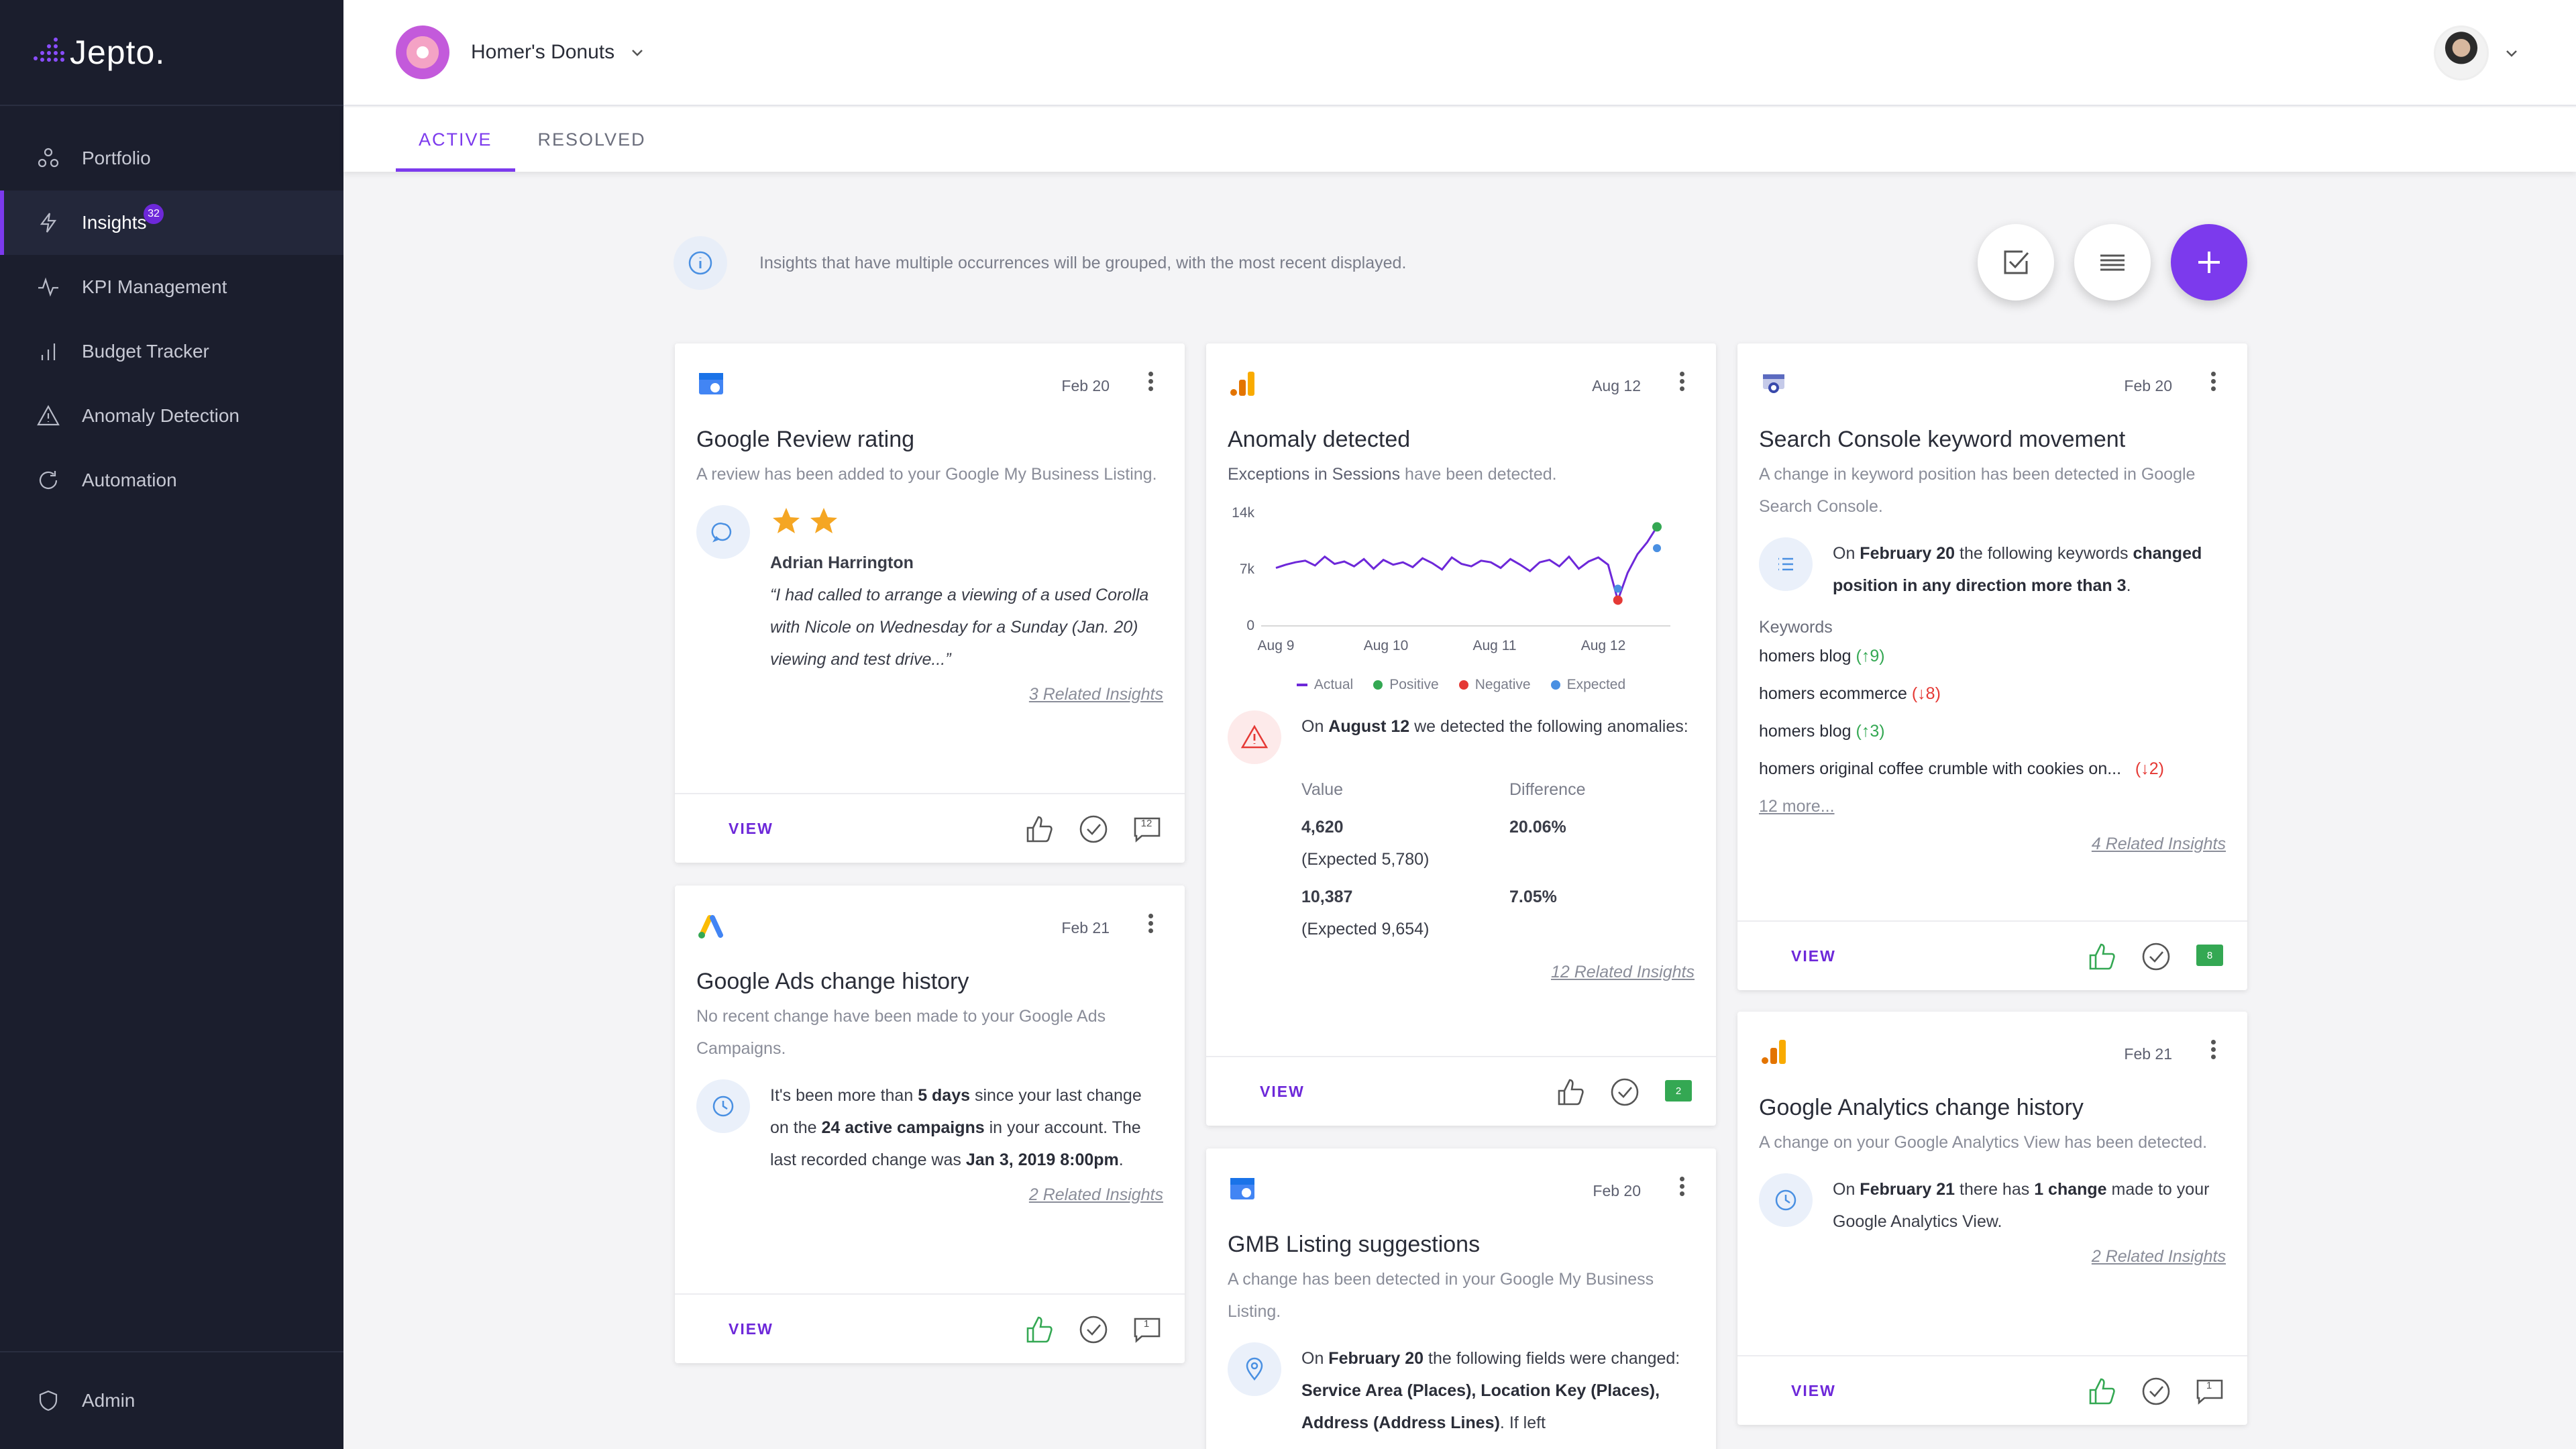 The height and width of the screenshot is (1449, 2576). I want to click on related-insights-link: 3 Related Insights, so click(1095, 694).